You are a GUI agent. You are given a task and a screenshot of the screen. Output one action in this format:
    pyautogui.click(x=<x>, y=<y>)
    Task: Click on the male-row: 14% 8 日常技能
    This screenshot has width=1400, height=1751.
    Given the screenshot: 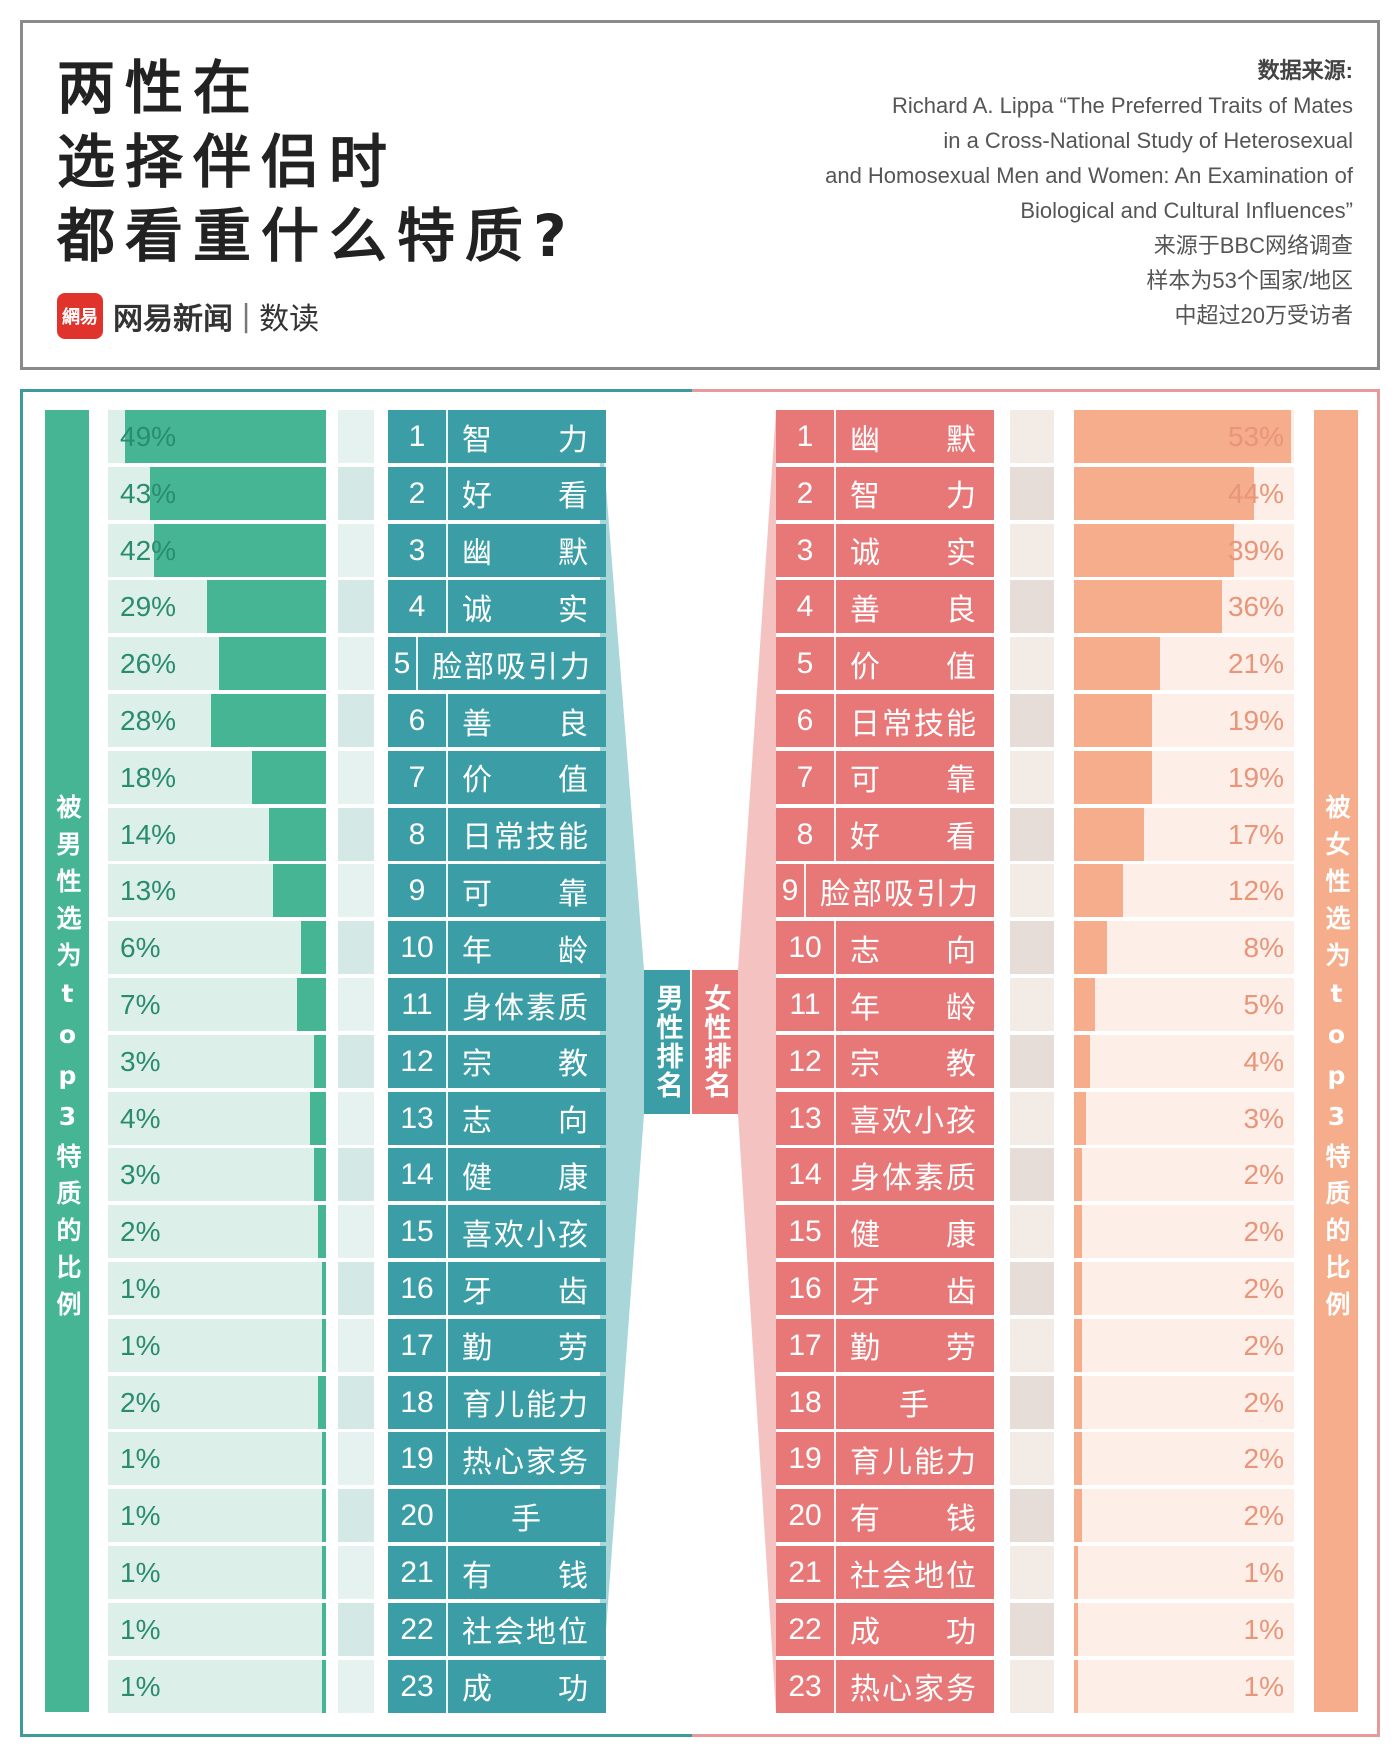 What is the action you would take?
    pyautogui.click(x=350, y=834)
    